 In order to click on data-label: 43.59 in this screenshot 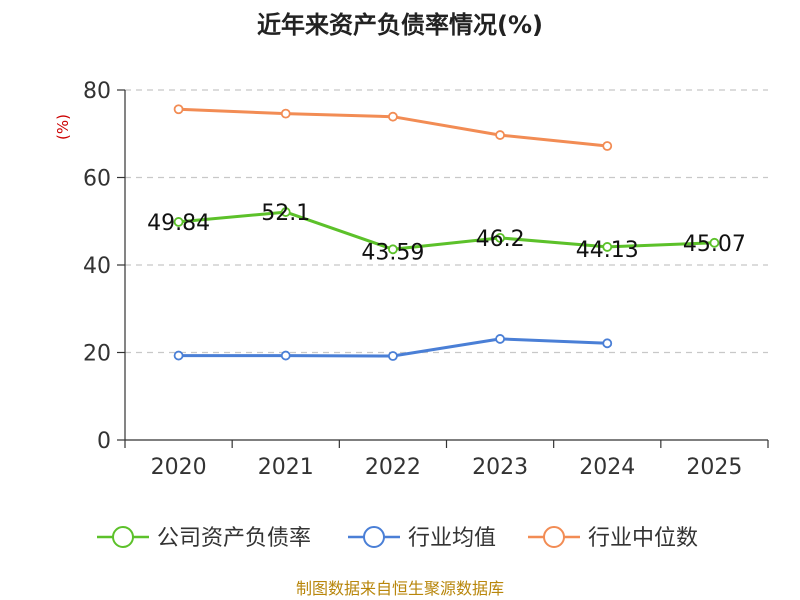, I will do `click(392, 252)`.